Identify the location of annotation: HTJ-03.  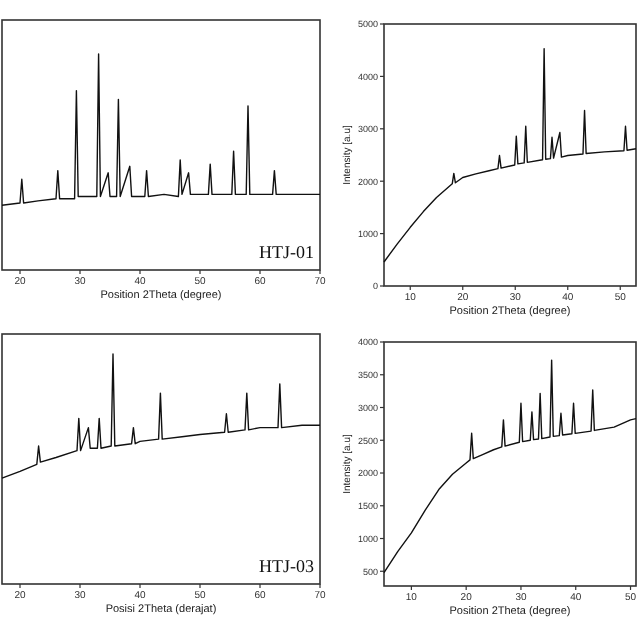
(287, 566).